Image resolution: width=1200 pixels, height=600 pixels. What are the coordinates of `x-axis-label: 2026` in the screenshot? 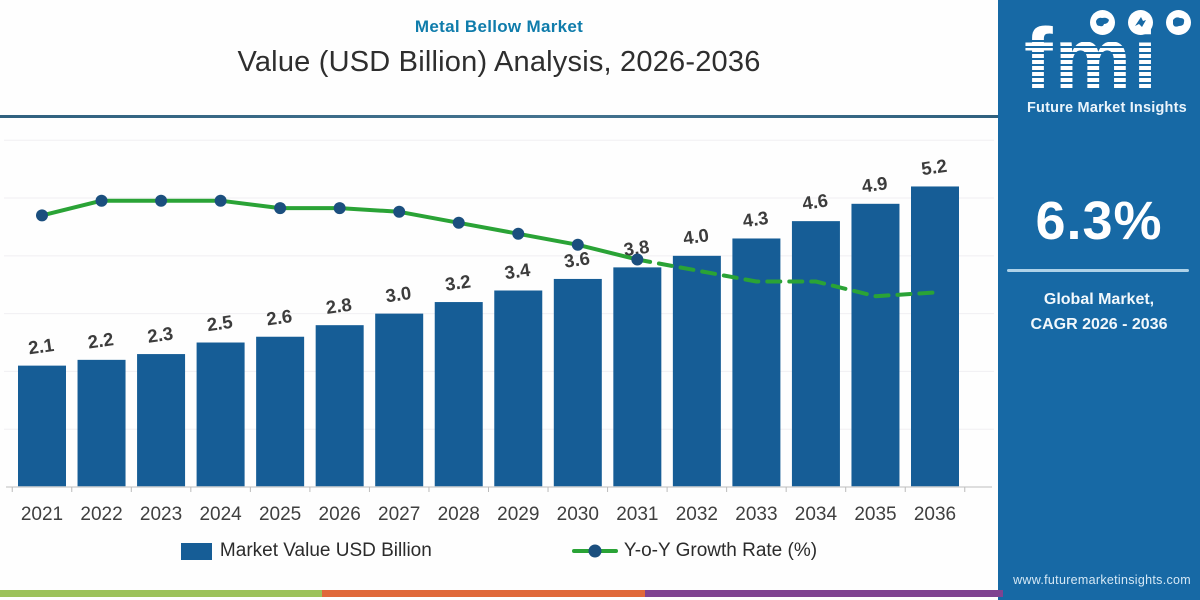 It's located at (340, 514).